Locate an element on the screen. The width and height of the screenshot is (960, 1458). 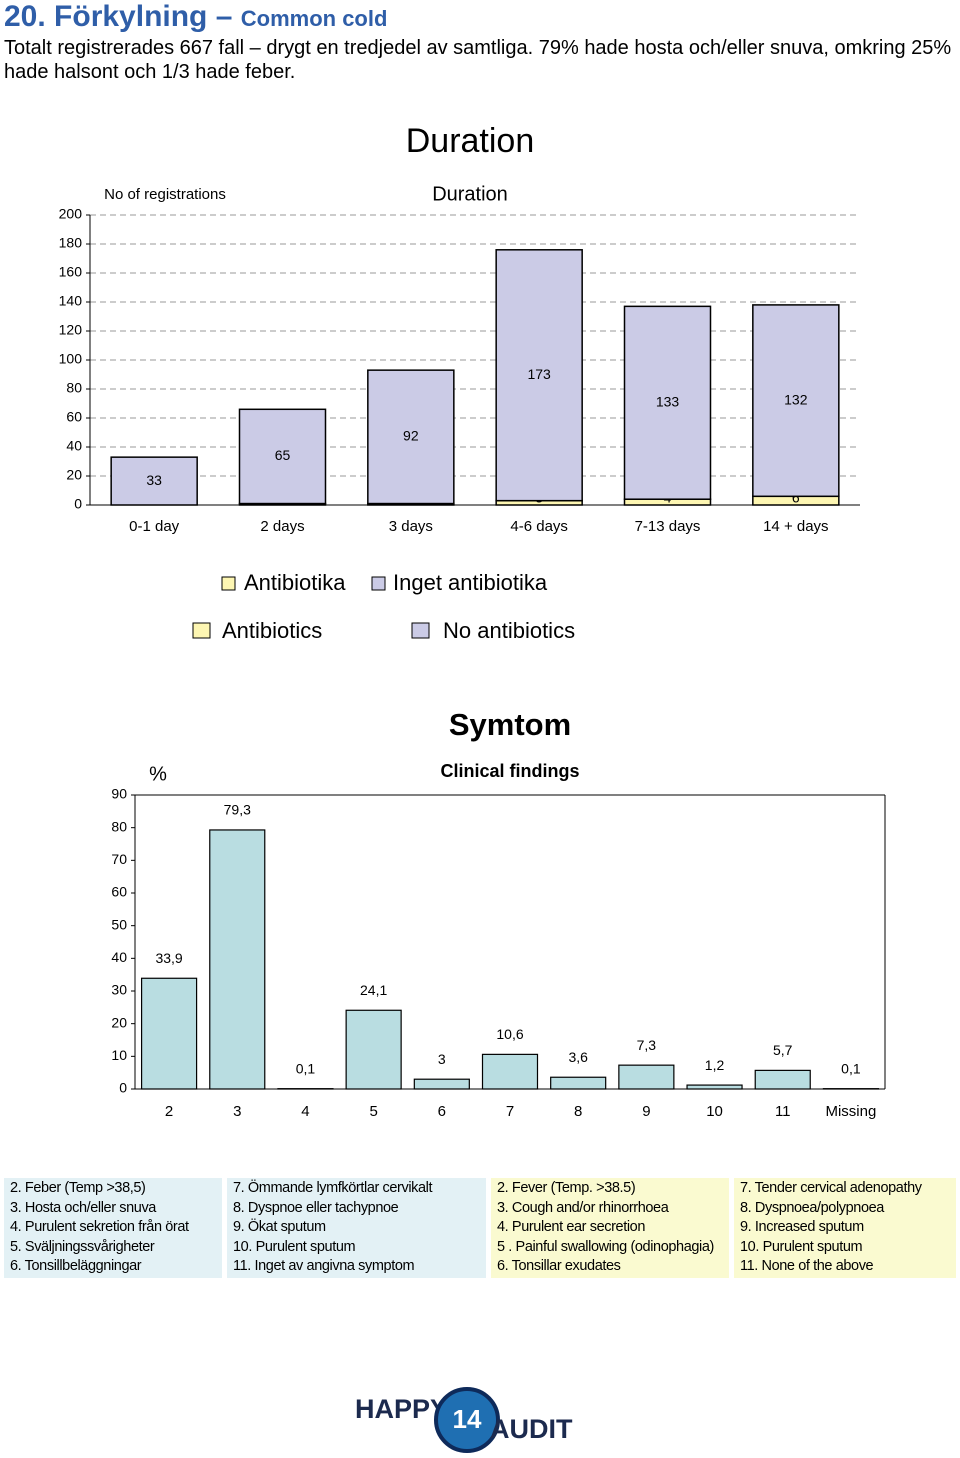
y-tick-label: 90 is located at coordinates (119, 794).